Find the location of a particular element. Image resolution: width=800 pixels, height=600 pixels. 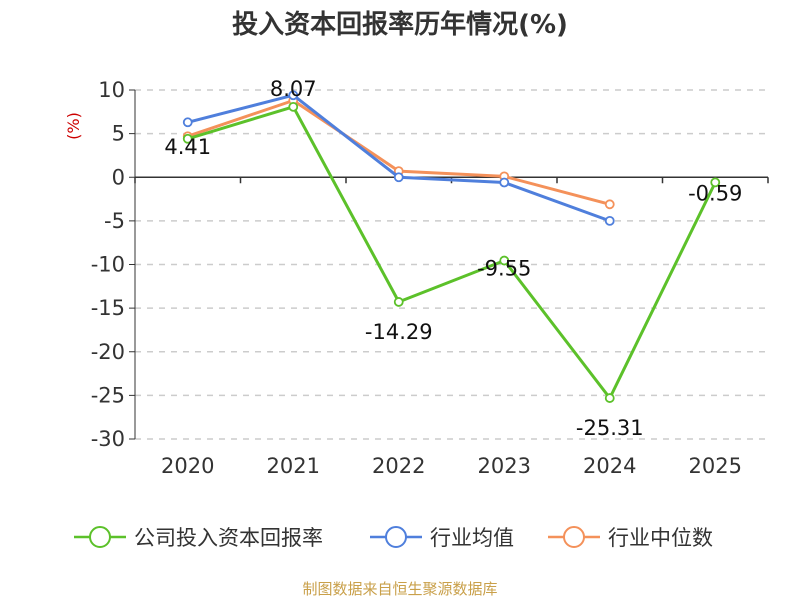

legend-label: 行业中位数 is located at coordinates (660, 538).